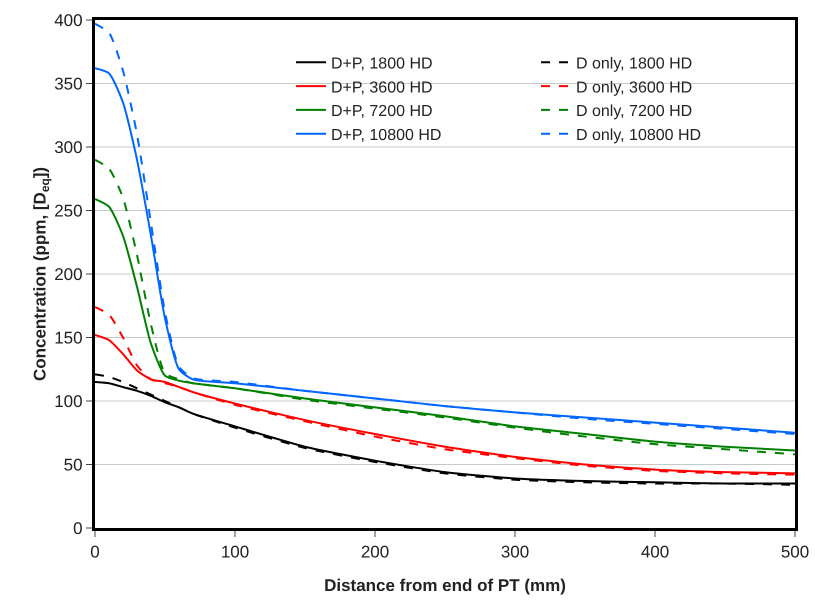 Image resolution: width=815 pixels, height=600 pixels. What do you see at coordinates (68, 338) in the screenshot?
I see `y-tick-label: 150` at bounding box center [68, 338].